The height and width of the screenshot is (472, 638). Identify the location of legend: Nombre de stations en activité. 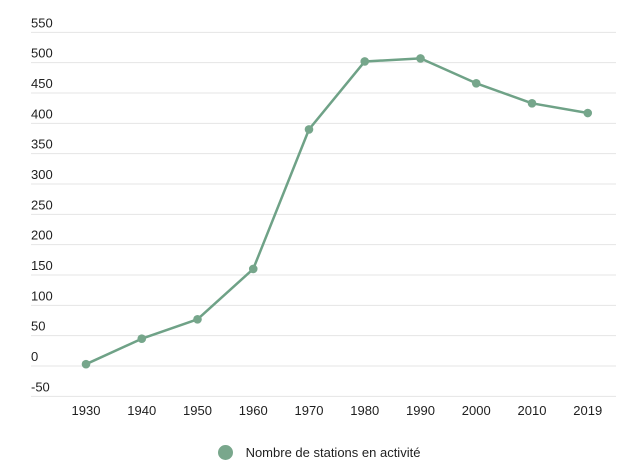
(319, 452).